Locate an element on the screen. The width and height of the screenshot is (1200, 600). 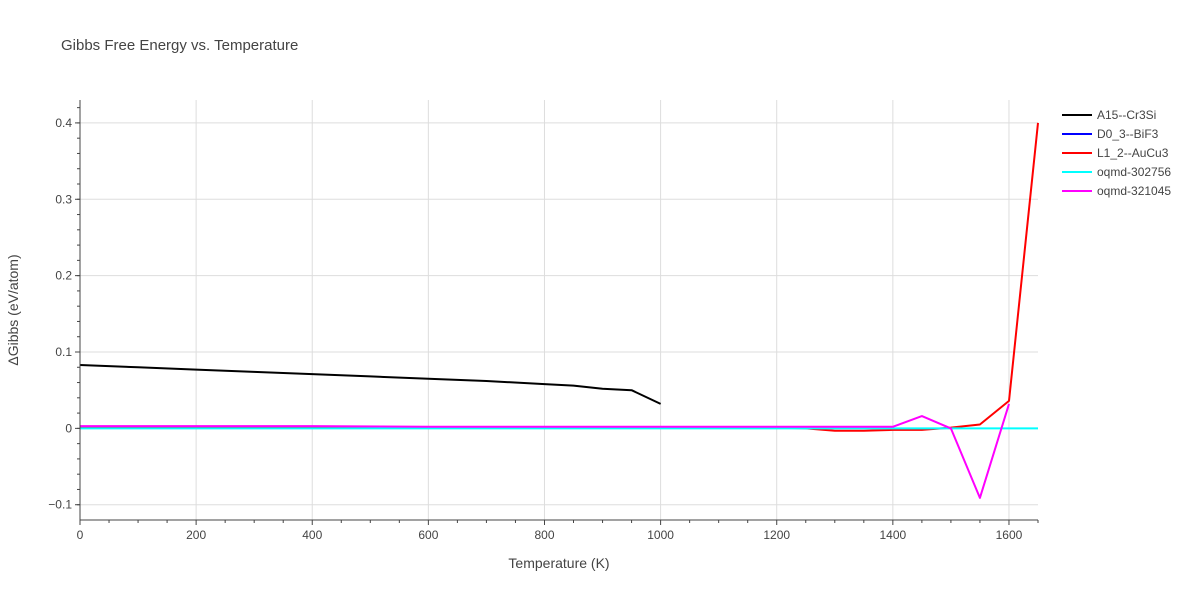
legend-entry: oqmd-321045 is located at coordinates (1134, 191).